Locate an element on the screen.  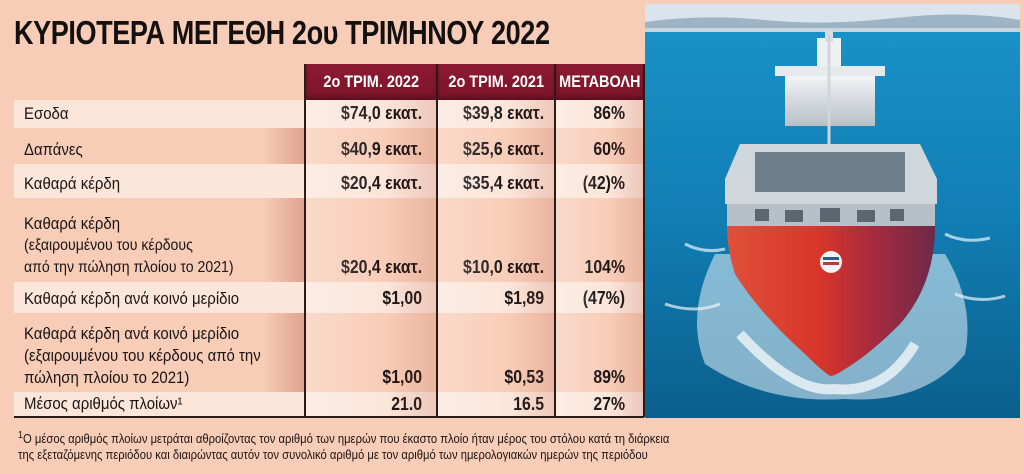
row-label-line: (εξαιρουμένου του κέρδους is located at coordinates (108, 245).